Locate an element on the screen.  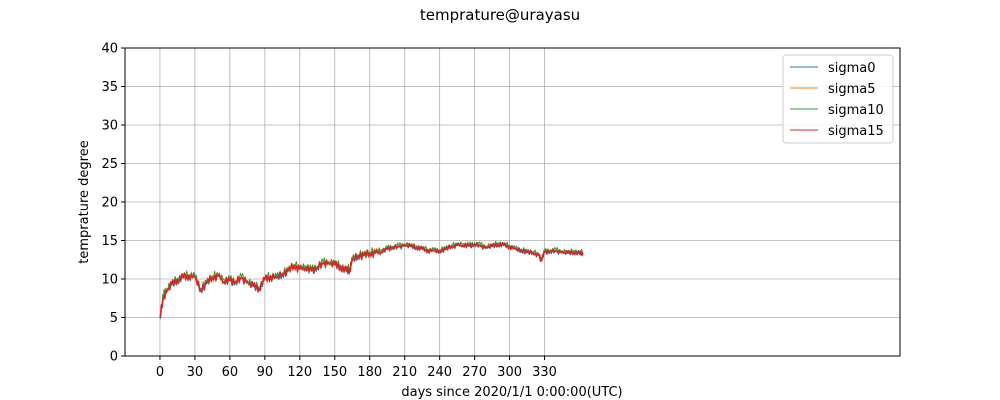
y-axis-label: temprature degree is located at coordinates (84, 201).